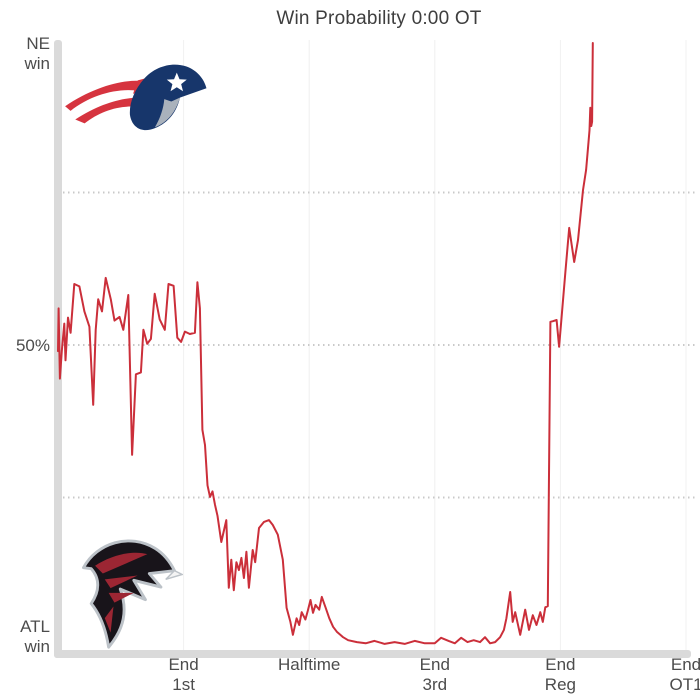  I want to click on x-tick-end-1st-line1: End, so click(183, 664).